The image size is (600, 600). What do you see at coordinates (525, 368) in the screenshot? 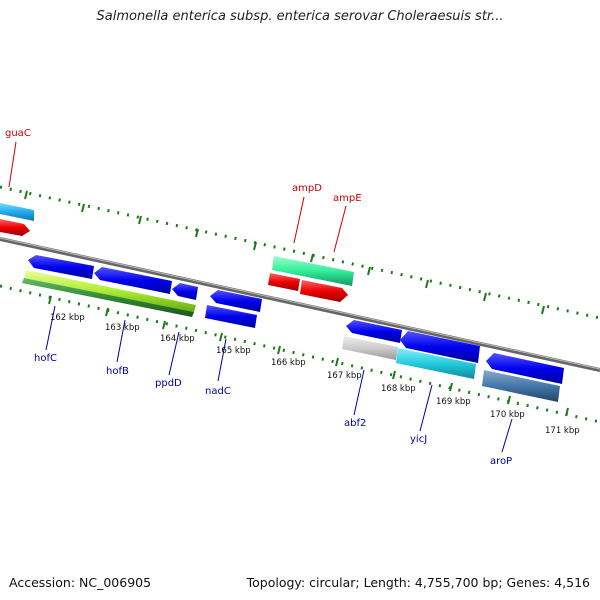
I see `gene-arrow-arop-blue` at bounding box center [525, 368].